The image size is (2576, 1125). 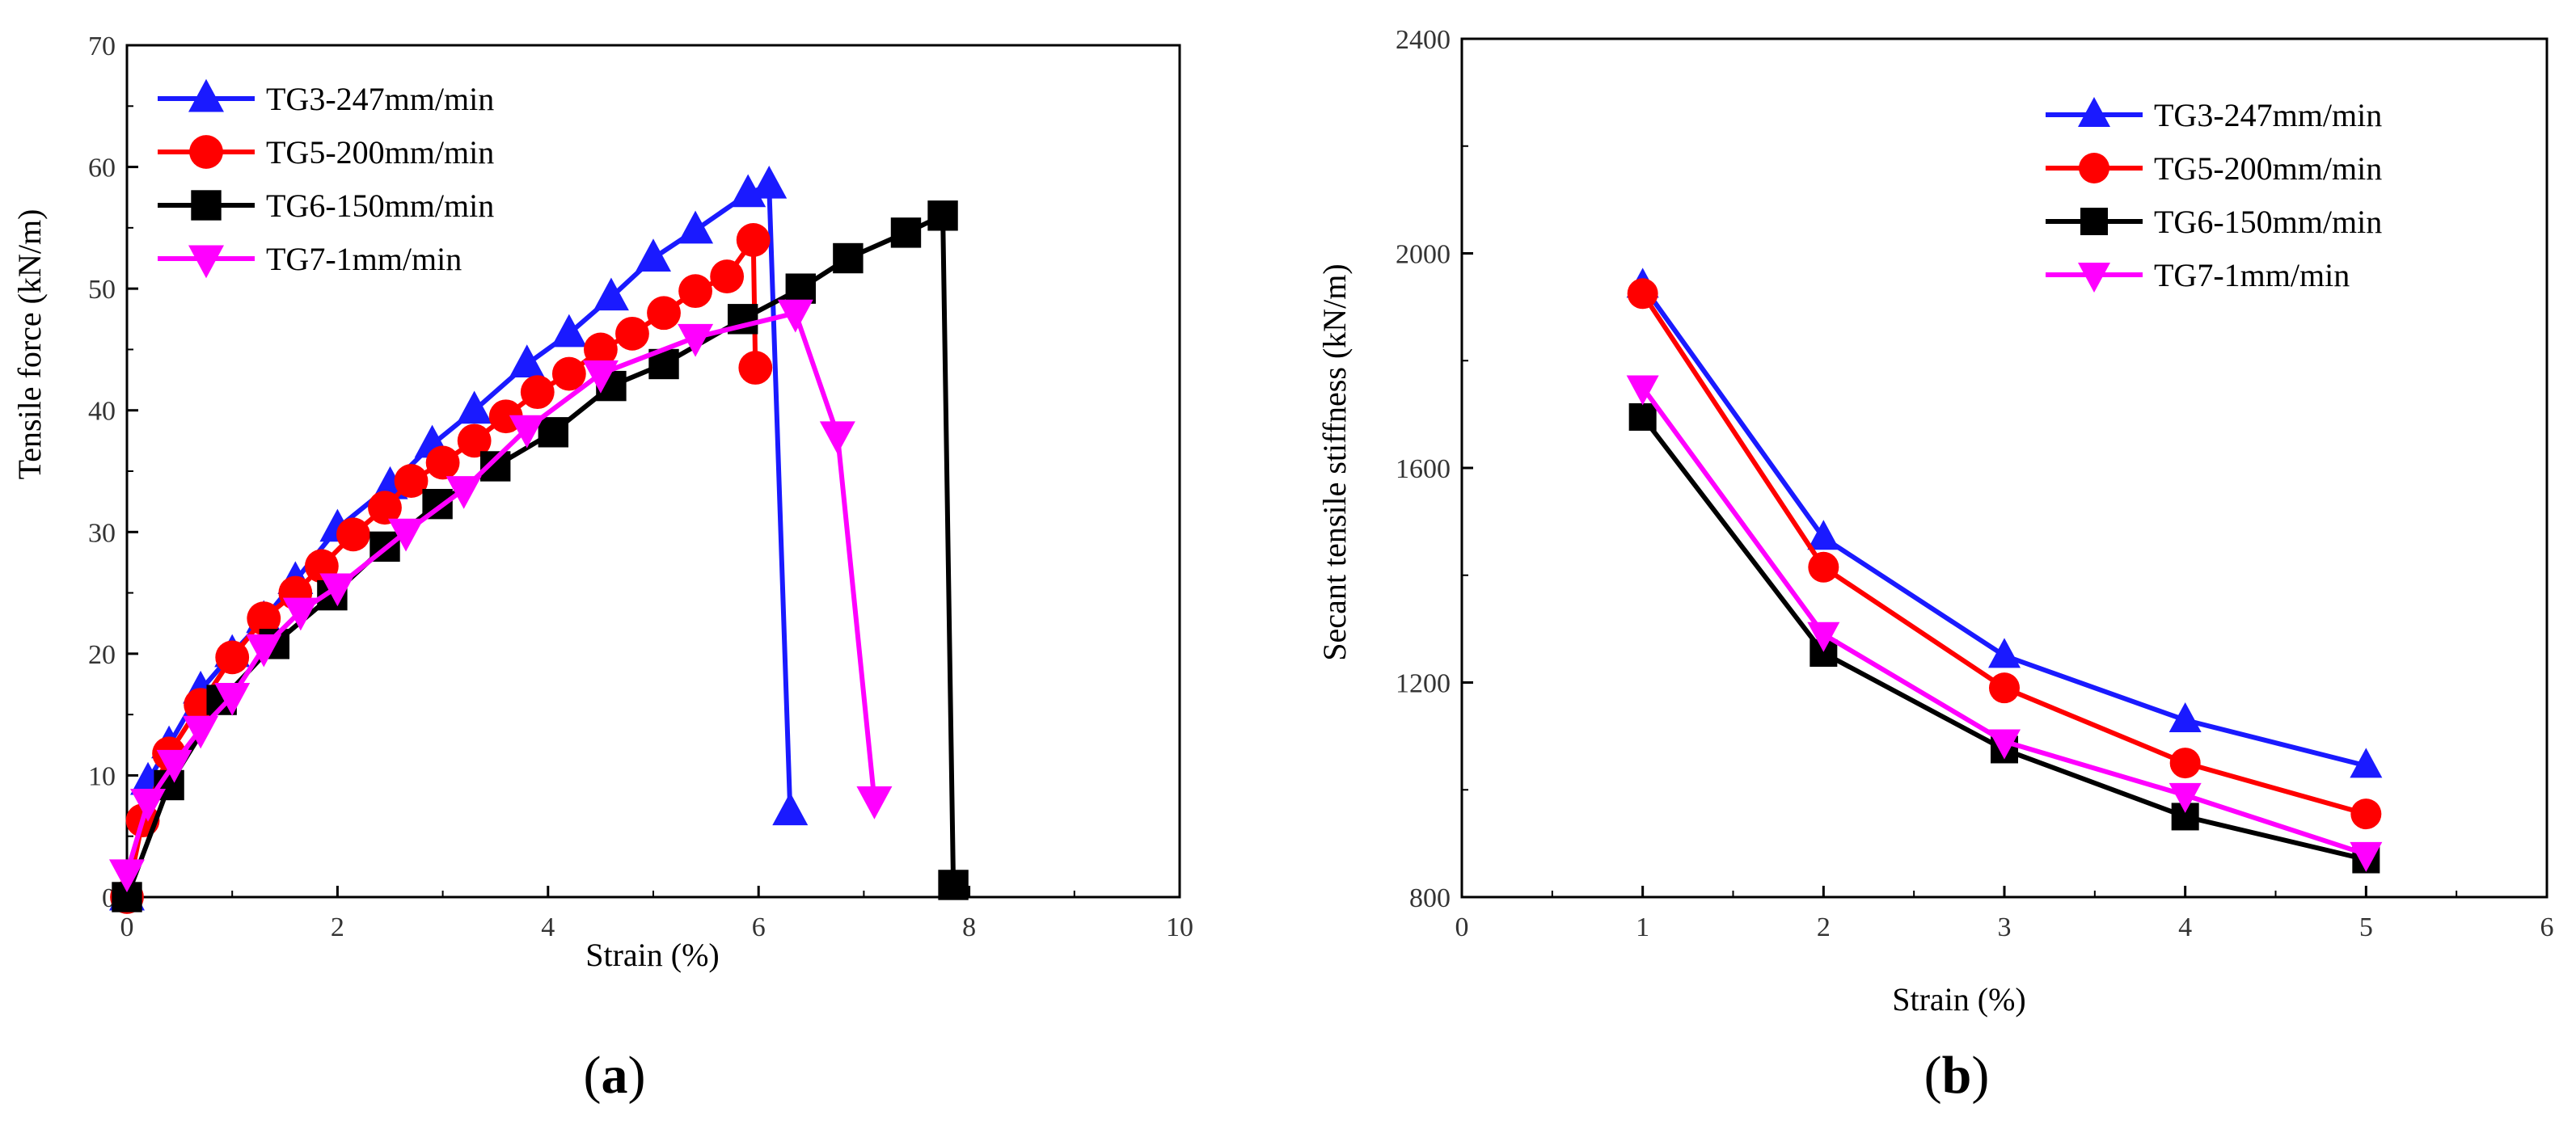 I want to click on x-tick-label: 8, so click(x=969, y=927).